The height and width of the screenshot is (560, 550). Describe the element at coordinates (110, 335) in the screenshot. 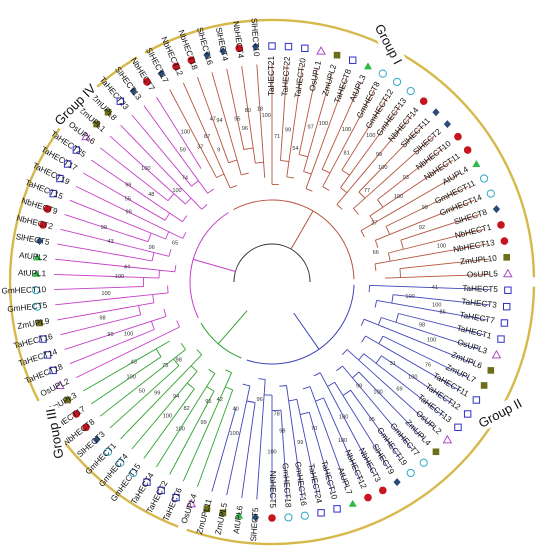

I see `bootstrap-55: 99` at that location.